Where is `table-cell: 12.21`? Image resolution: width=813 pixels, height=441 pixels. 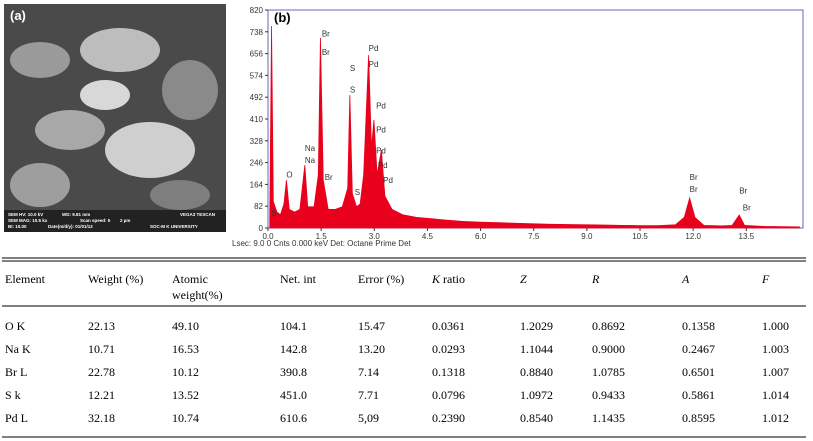 table-cell: 12.21 is located at coordinates (101, 395).